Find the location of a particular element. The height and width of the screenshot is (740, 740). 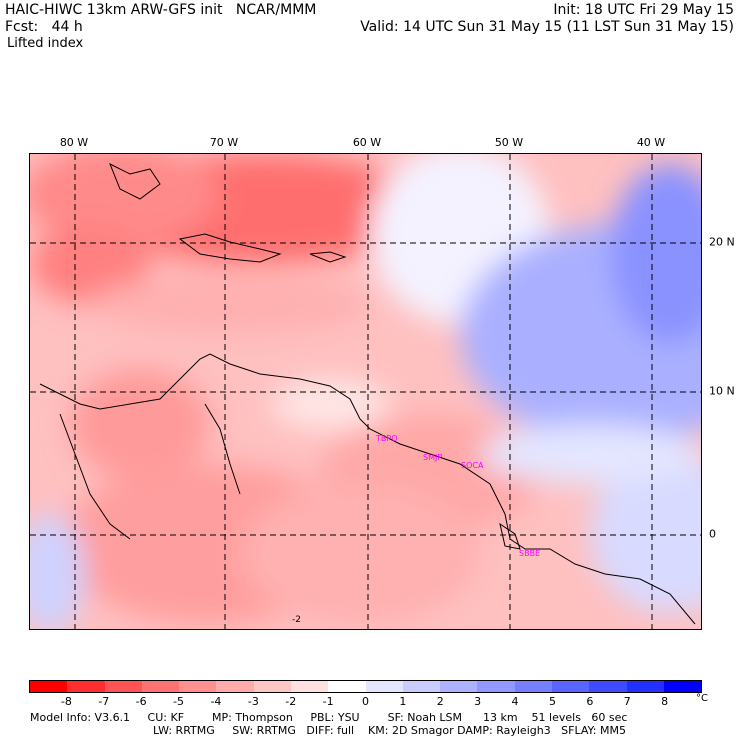

field-name: Lifted index is located at coordinates (45, 43).